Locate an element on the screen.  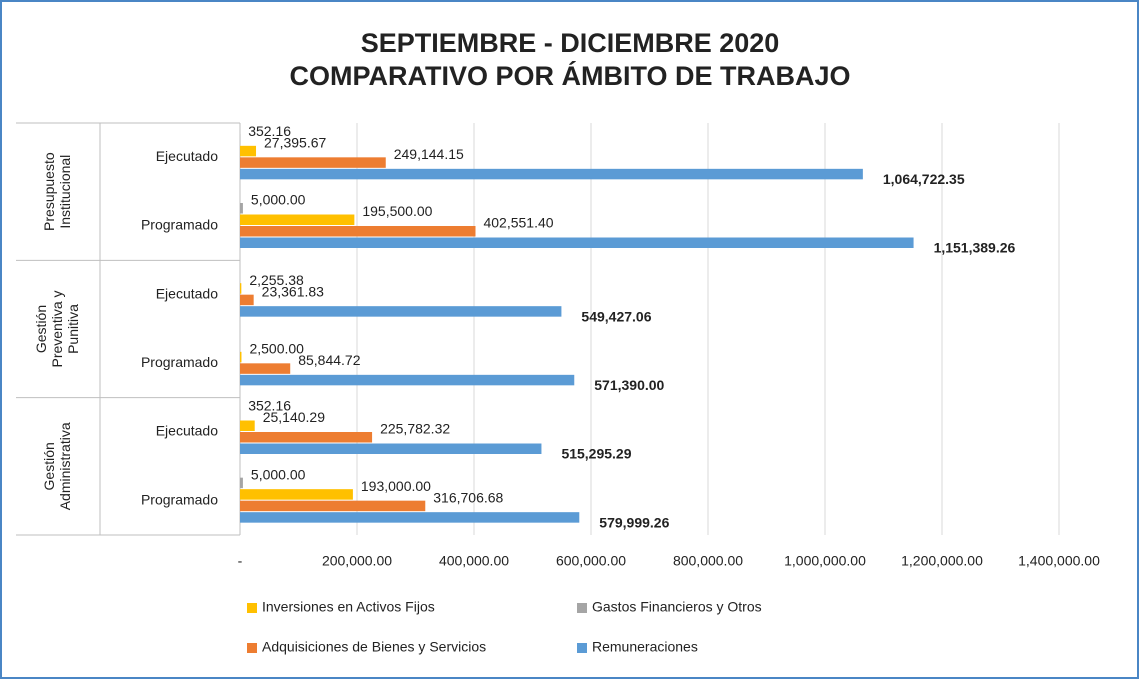
group-label-line: Administrativa is located at coordinates (65, 466).